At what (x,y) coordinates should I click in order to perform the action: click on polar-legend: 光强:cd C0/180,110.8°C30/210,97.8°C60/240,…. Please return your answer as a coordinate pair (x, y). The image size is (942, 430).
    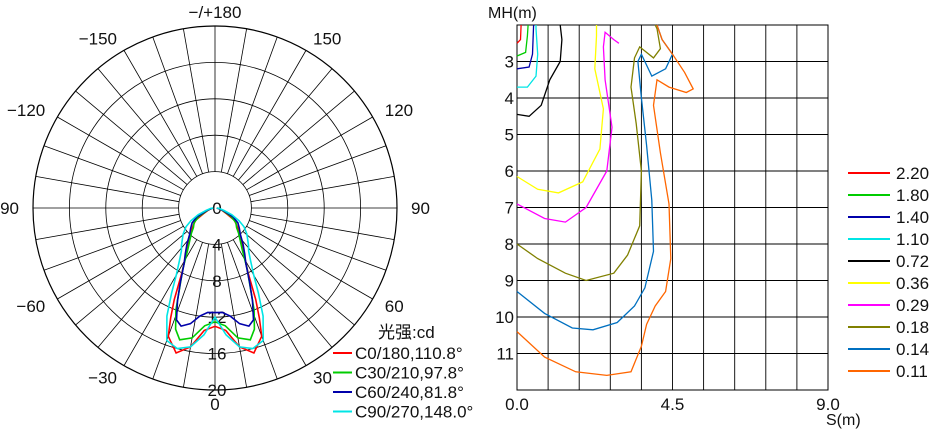
    Looking at the image, I should click on (403, 372).